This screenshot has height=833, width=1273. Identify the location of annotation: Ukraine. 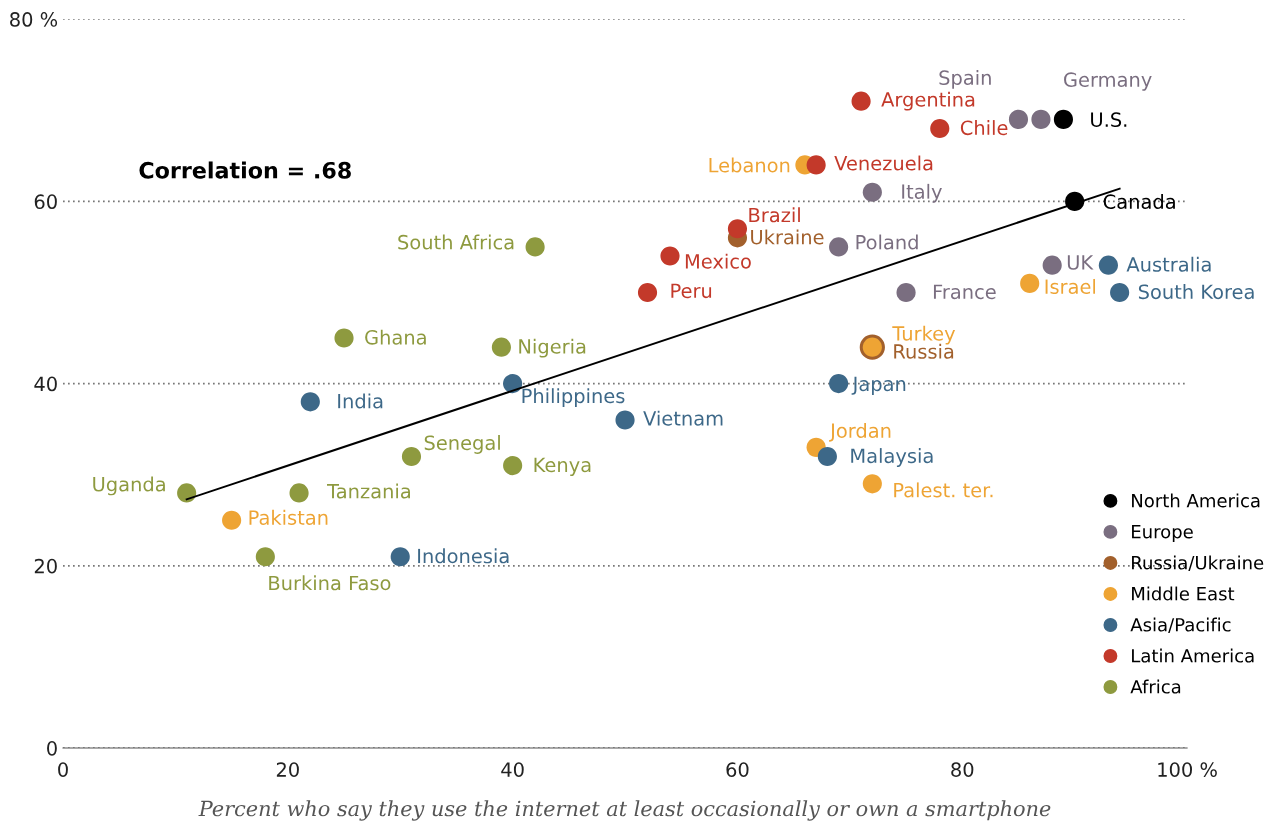
(787, 237).